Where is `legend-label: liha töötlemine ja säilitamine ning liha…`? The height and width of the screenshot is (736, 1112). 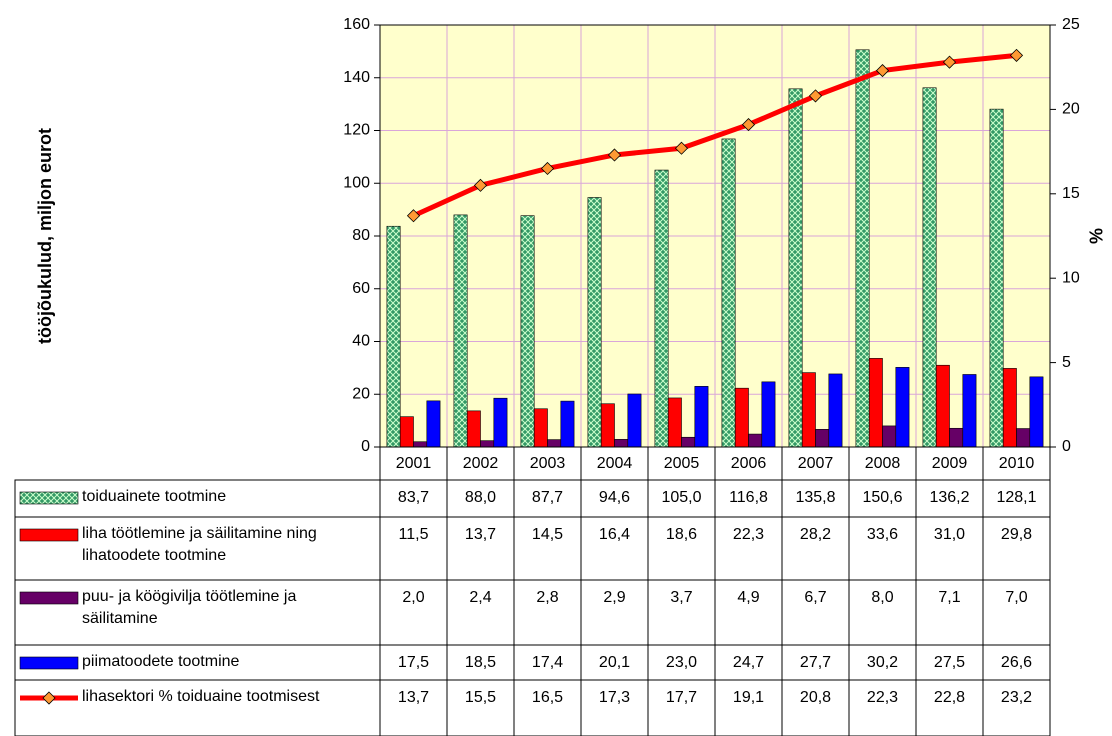
legend-label: liha töötlemine ja säilitamine ning liha… is located at coordinates (199, 544).